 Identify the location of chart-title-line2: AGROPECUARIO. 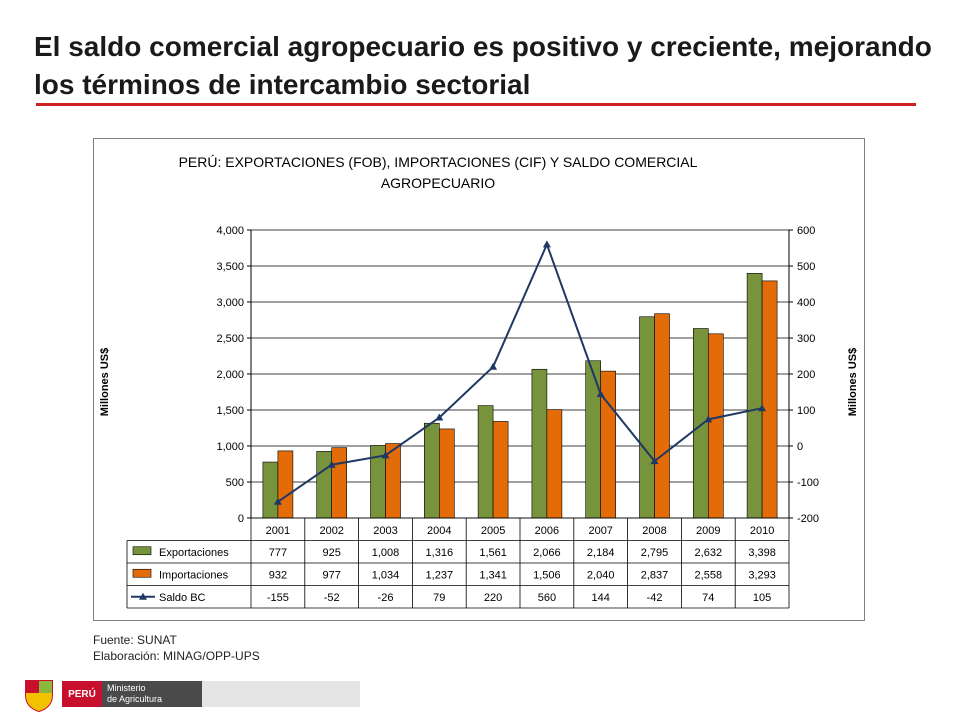
(438, 183).